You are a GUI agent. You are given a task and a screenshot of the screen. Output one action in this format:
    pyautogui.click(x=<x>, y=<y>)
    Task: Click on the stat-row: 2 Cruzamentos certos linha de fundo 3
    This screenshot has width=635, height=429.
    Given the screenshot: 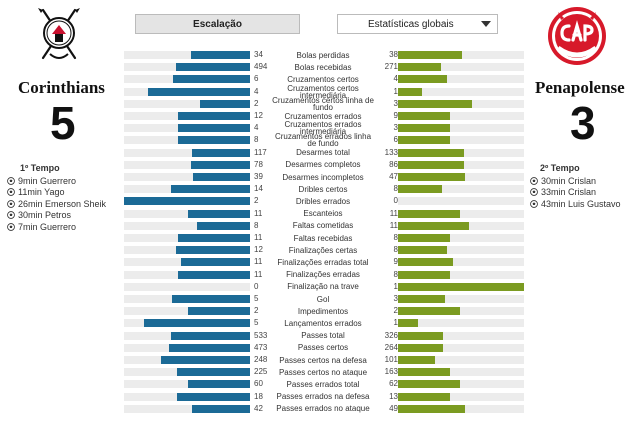 What is the action you would take?
    pyautogui.click(x=317, y=103)
    